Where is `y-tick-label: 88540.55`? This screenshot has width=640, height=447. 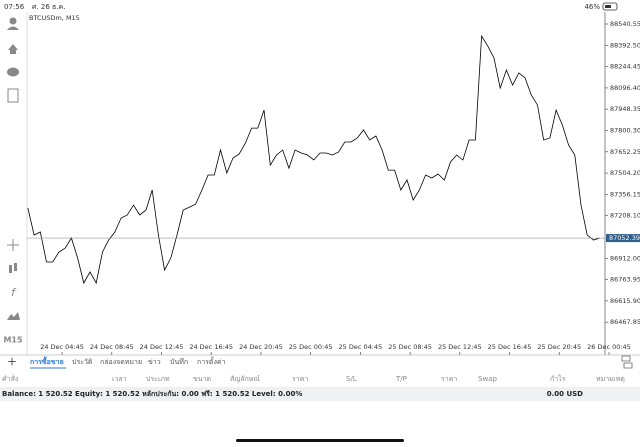 y-tick-label: 88540.55 is located at coordinates (625, 24).